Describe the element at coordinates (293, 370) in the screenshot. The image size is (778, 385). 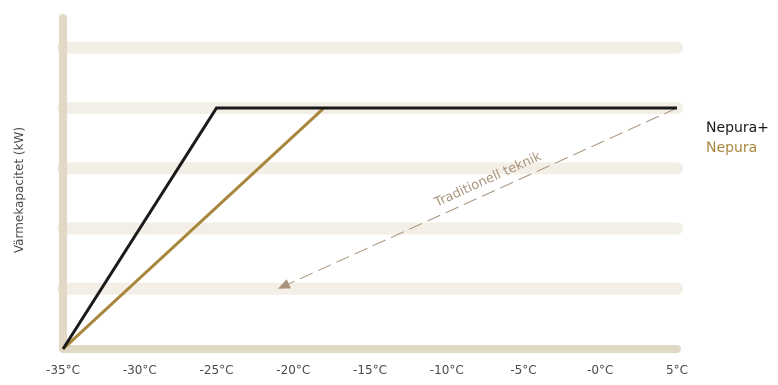
I see `x-tick-label: -20°C` at that location.